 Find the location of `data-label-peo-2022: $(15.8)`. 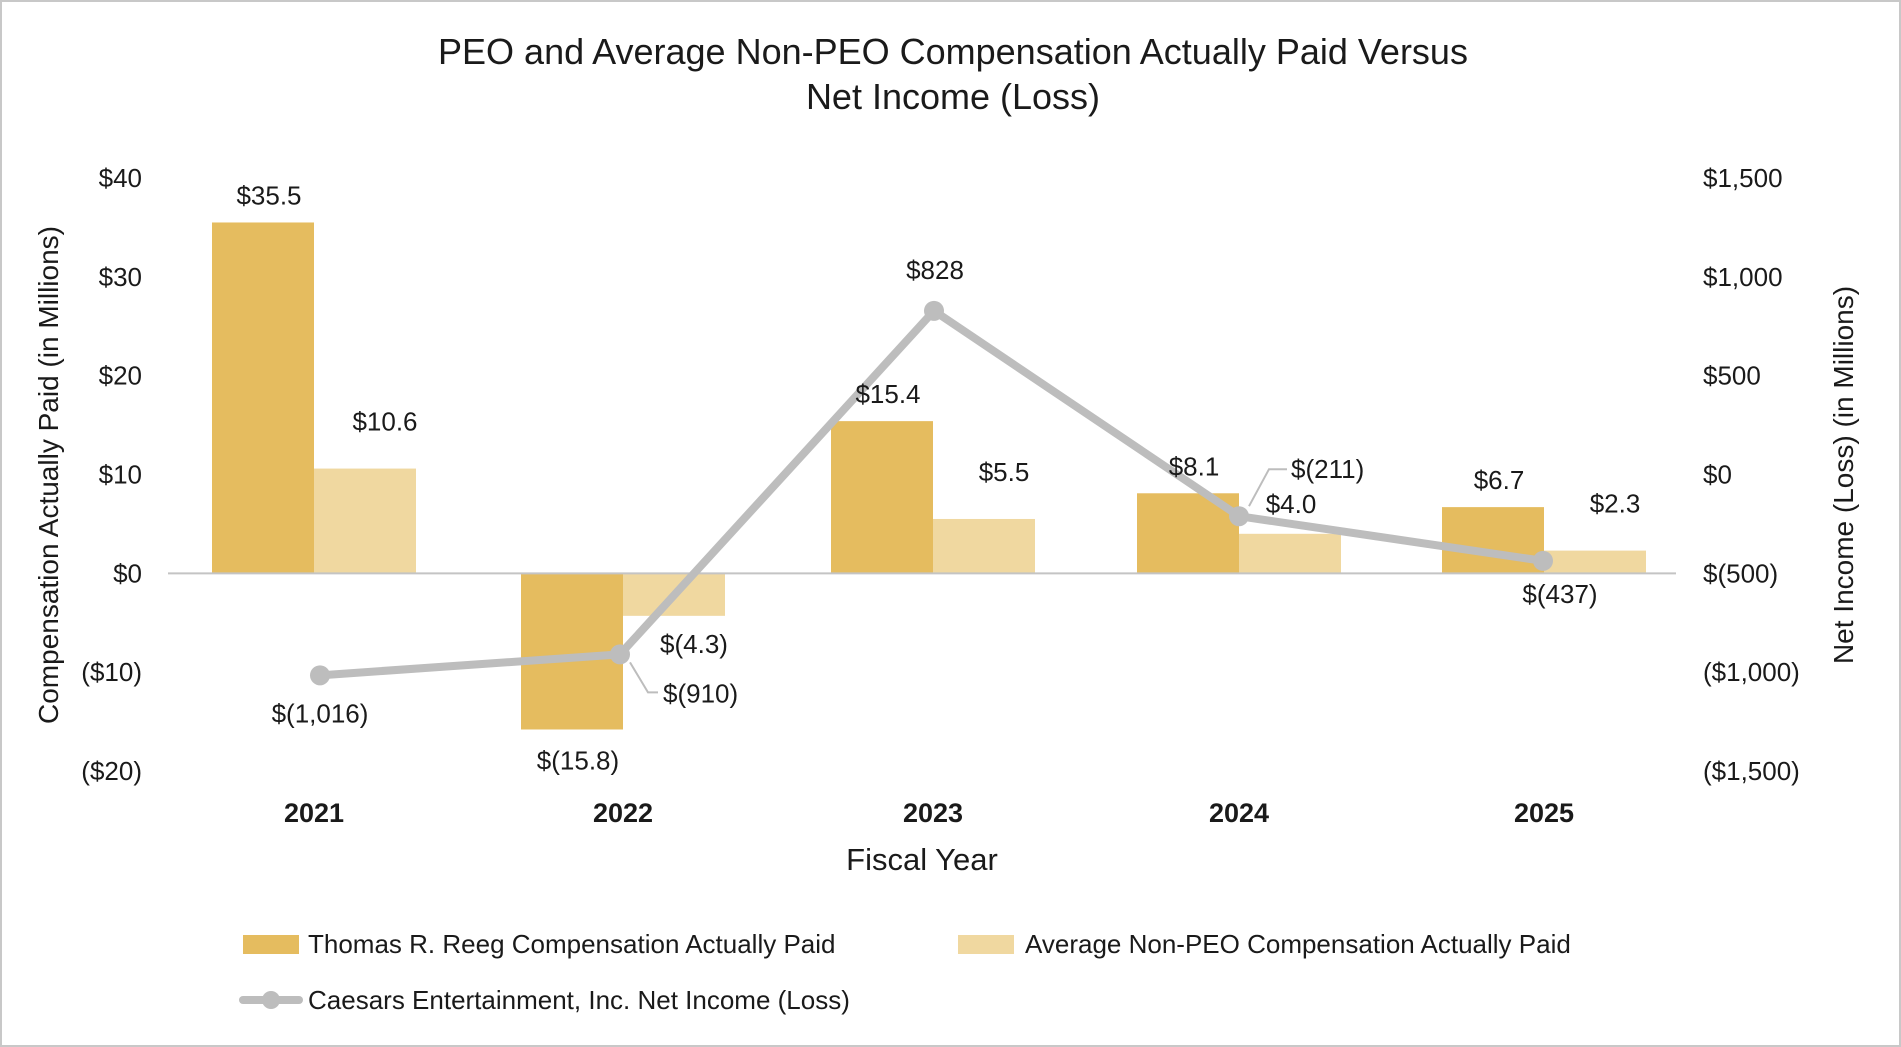

data-label-peo-2022: $(15.8) is located at coordinates (578, 760).